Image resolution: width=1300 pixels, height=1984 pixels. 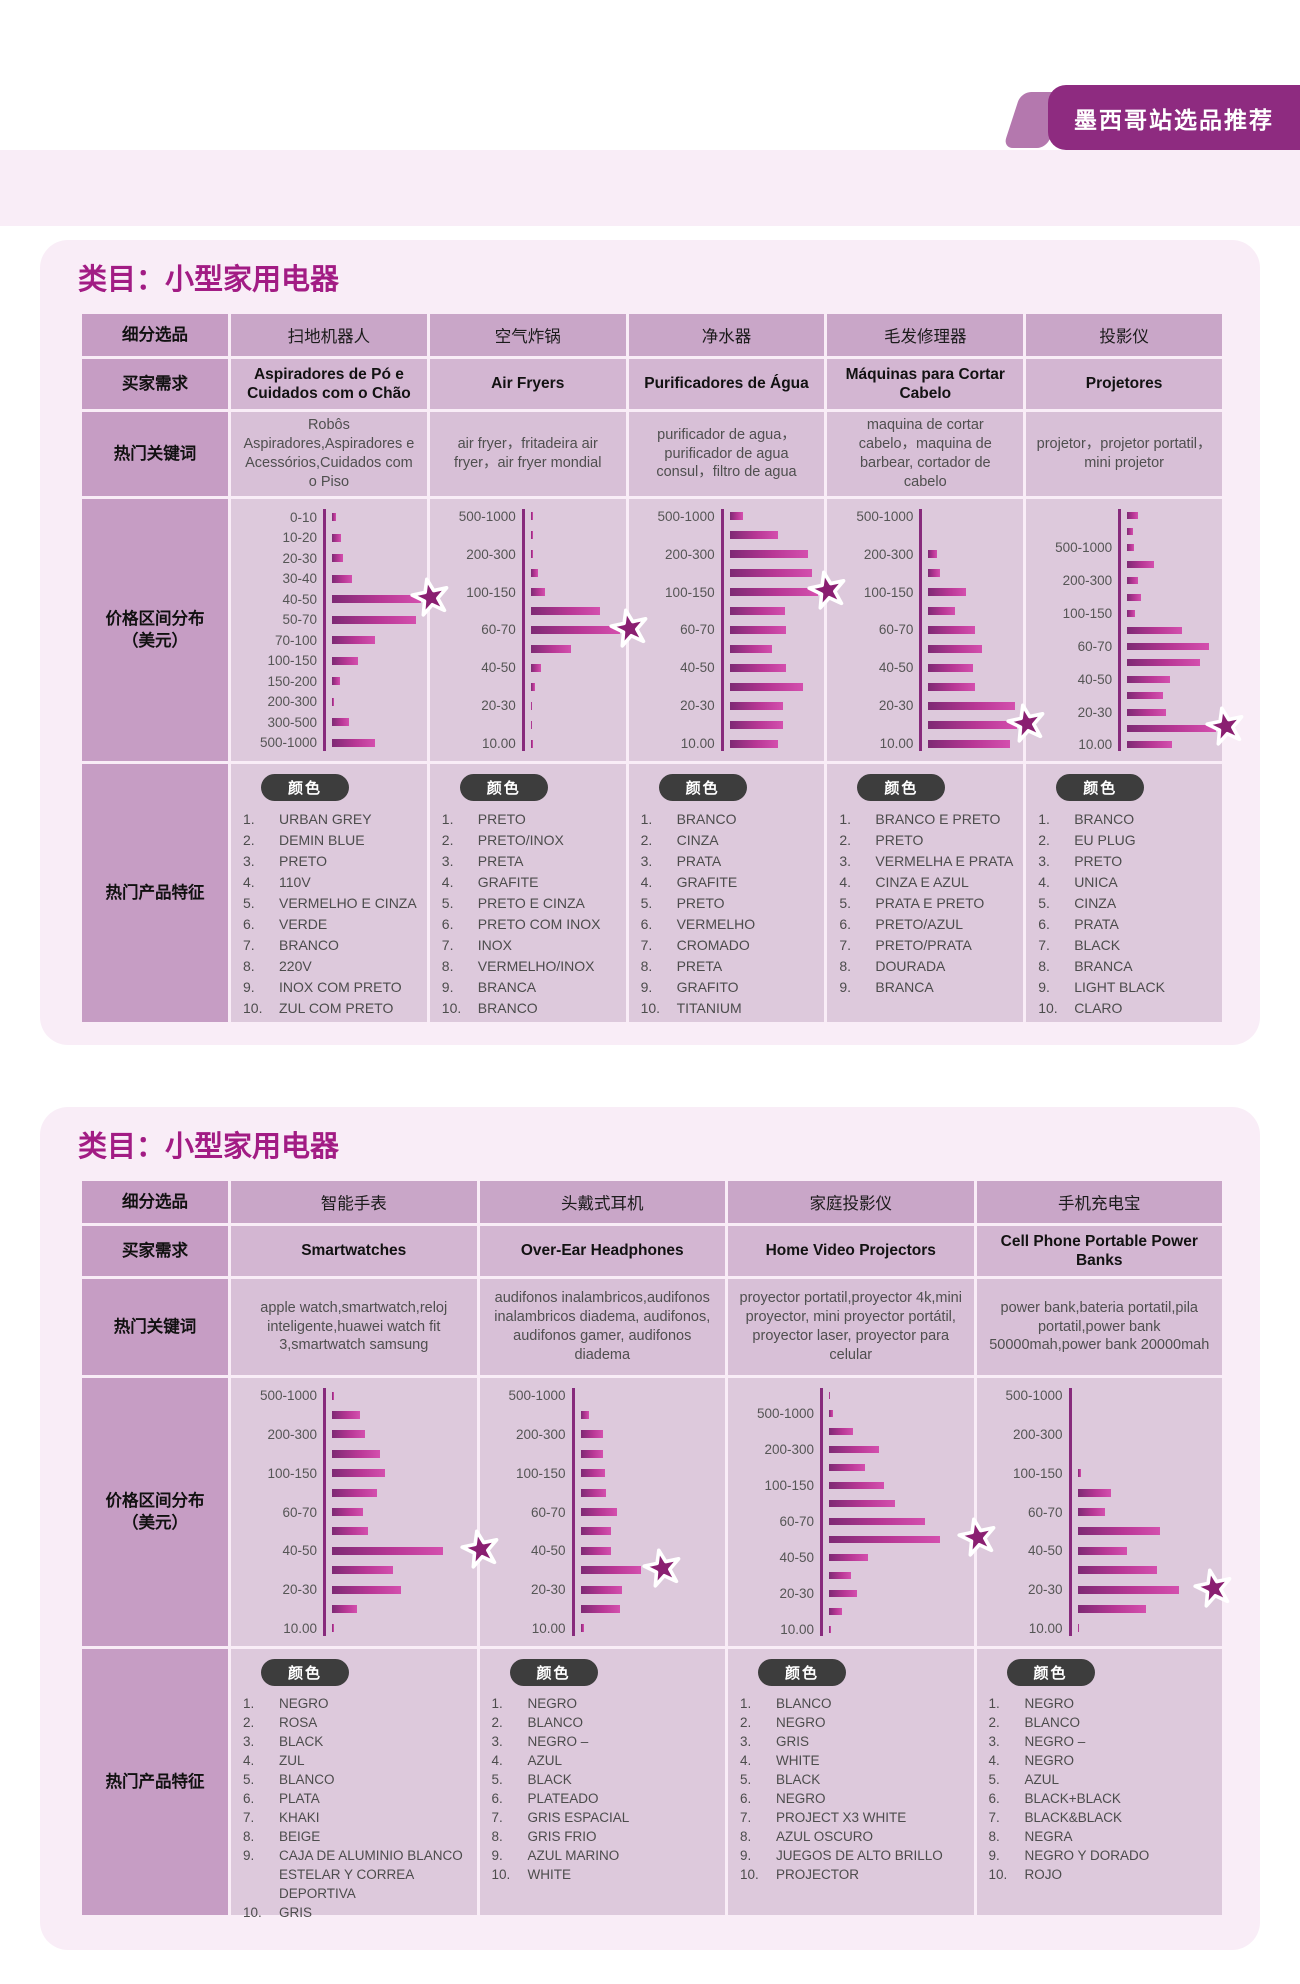 I want to click on row-label-buyer-need: 买家需求, so click(x=155, y=384).